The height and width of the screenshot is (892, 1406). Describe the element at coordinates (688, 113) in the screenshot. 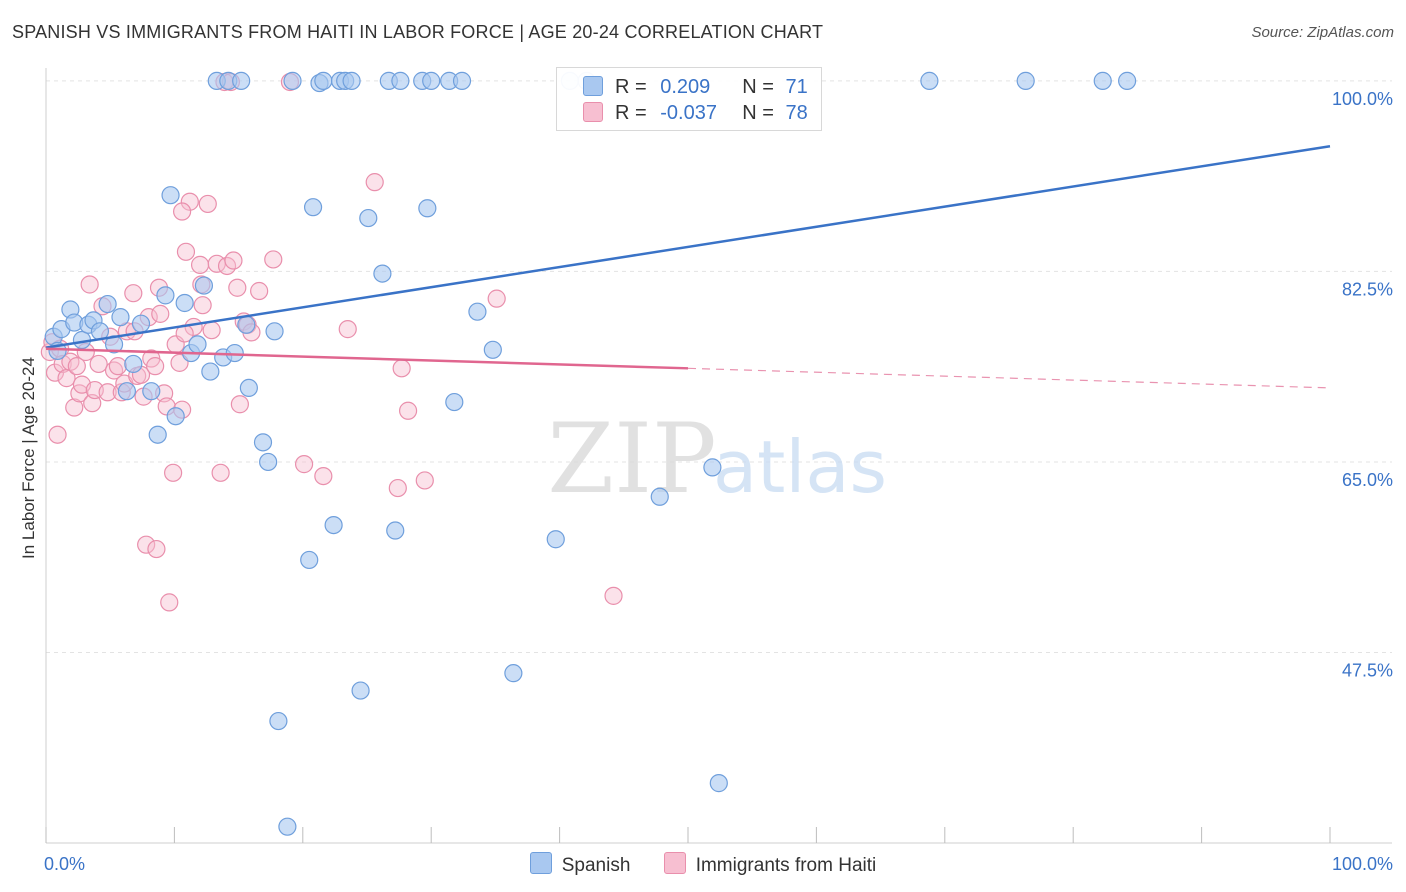

I see `legend-haiti-r-value: -0.037` at that location.